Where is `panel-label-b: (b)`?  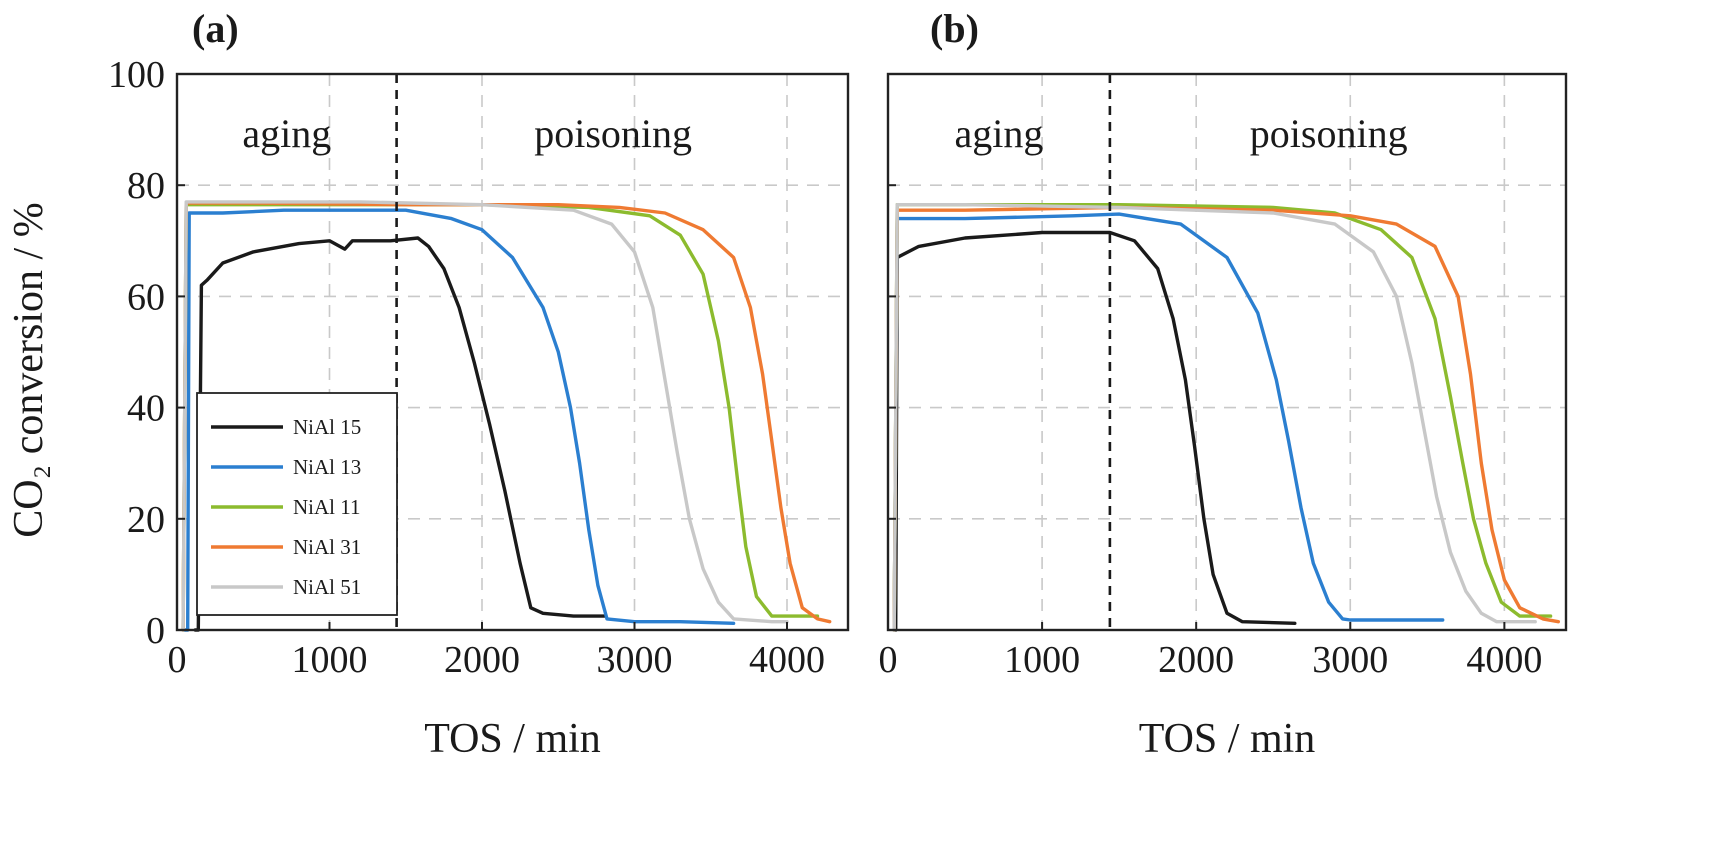 panel-label-b: (b) is located at coordinates (954, 28).